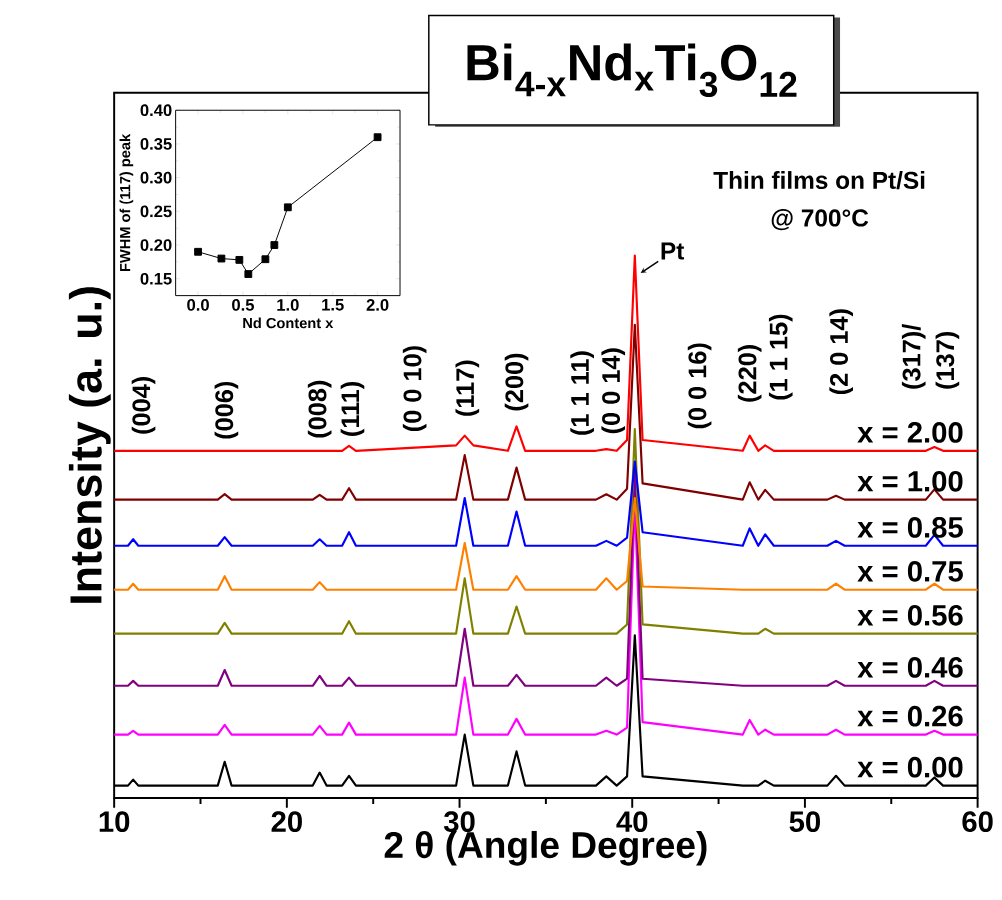 This screenshot has width=1002, height=900. Describe the element at coordinates (910, 716) in the screenshot. I see `series-label: x = 0.26` at that location.